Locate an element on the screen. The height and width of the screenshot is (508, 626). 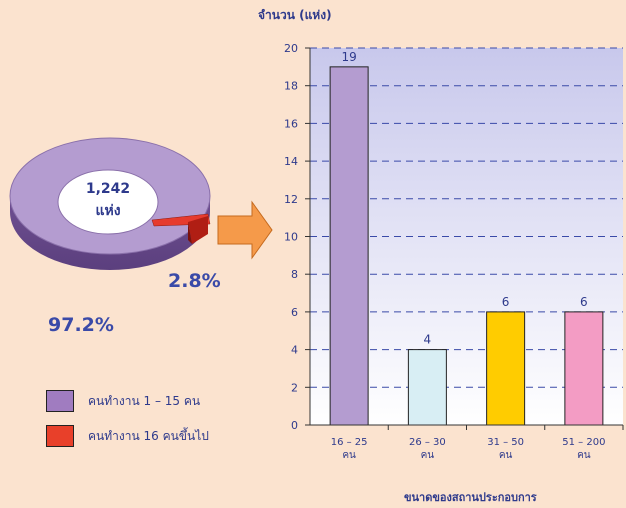
y-tick-label: 2 is located at coordinates (294, 387).